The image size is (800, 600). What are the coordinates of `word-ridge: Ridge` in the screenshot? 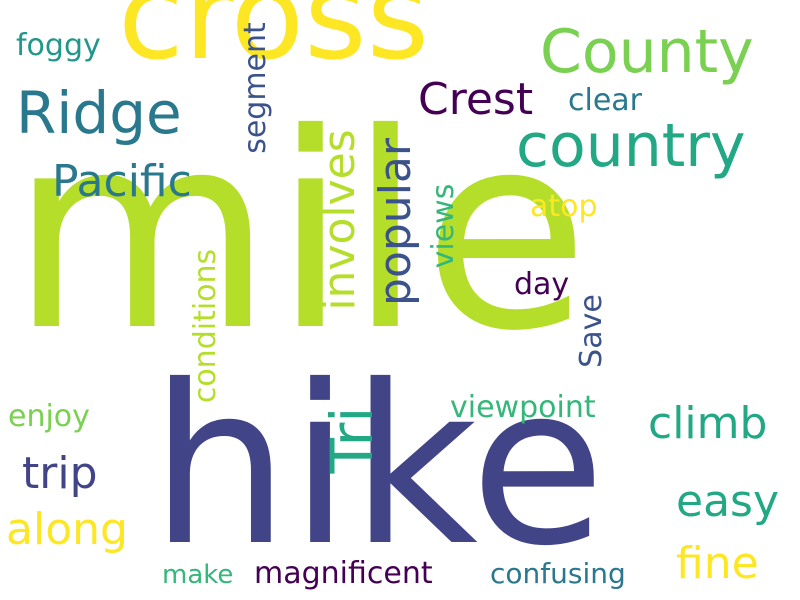 It's located at (99, 113).